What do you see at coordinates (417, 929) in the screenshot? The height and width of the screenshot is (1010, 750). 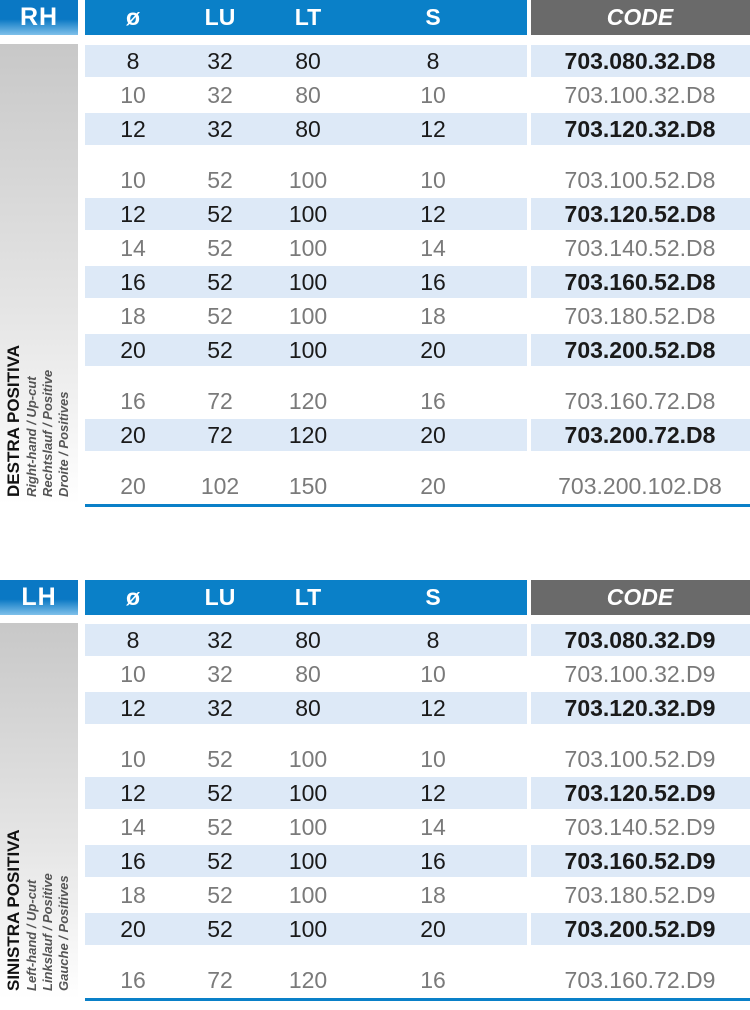 I see `table-row: 20 52 100 20 703.200.52.D9` at bounding box center [417, 929].